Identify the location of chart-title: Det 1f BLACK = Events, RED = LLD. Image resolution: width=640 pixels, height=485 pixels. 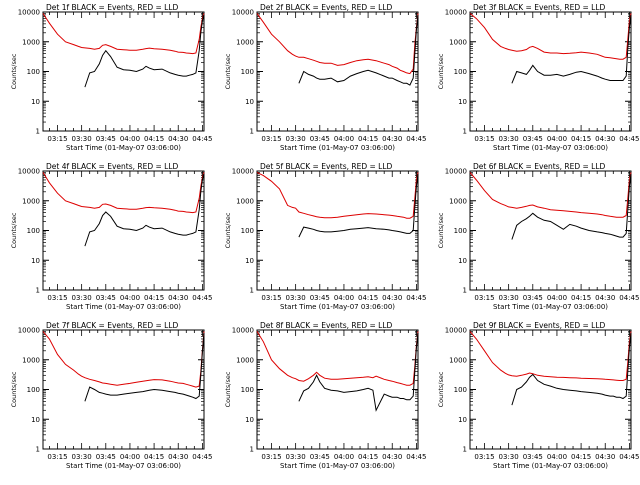
(112, 7).